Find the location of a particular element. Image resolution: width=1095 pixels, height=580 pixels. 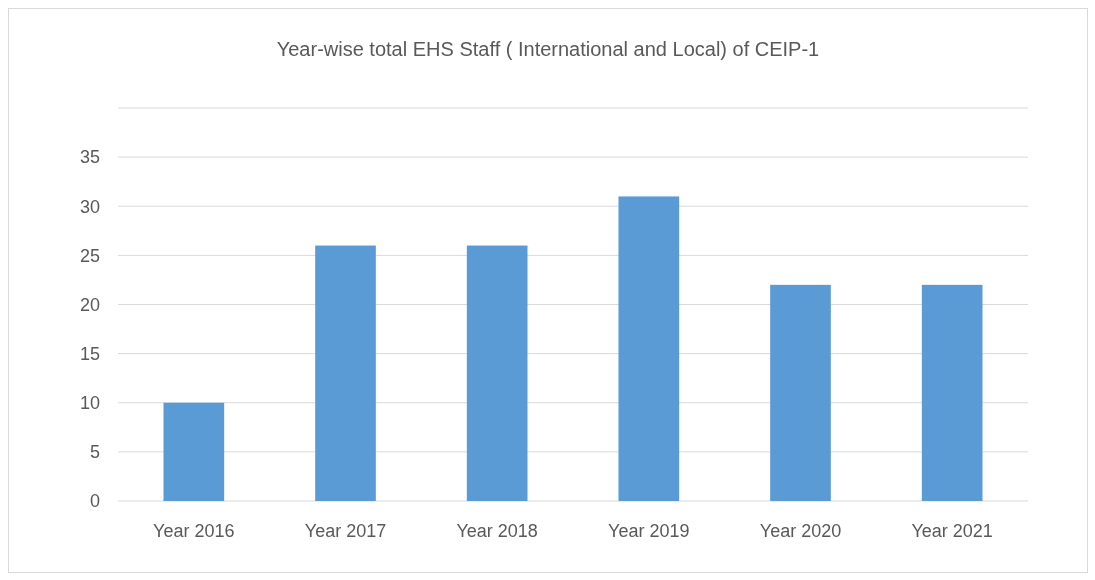

y-tick-label: 25 is located at coordinates (89, 255).